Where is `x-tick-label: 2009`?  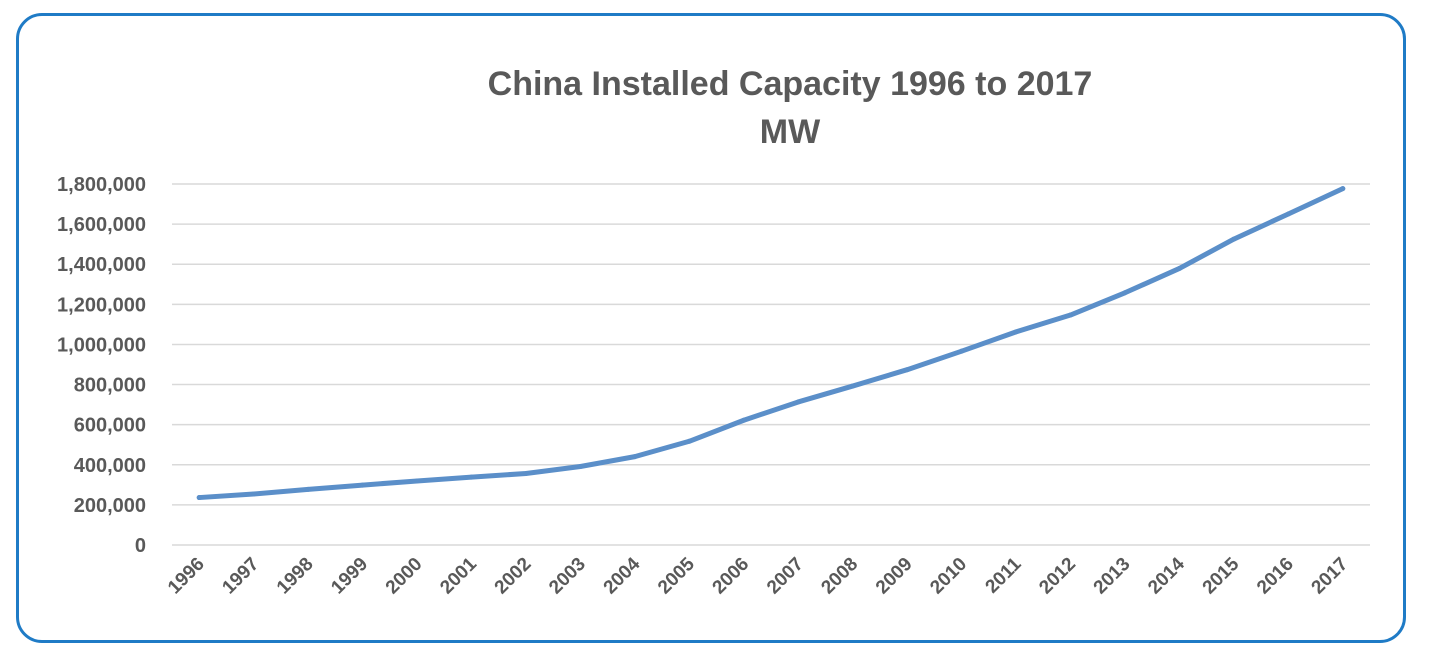
x-tick-label: 2009 is located at coordinates (894, 576).